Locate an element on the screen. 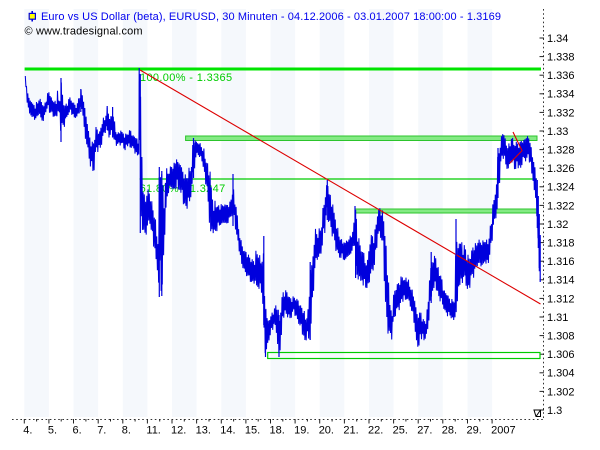  svg-text: 28. is located at coordinates (449, 431).